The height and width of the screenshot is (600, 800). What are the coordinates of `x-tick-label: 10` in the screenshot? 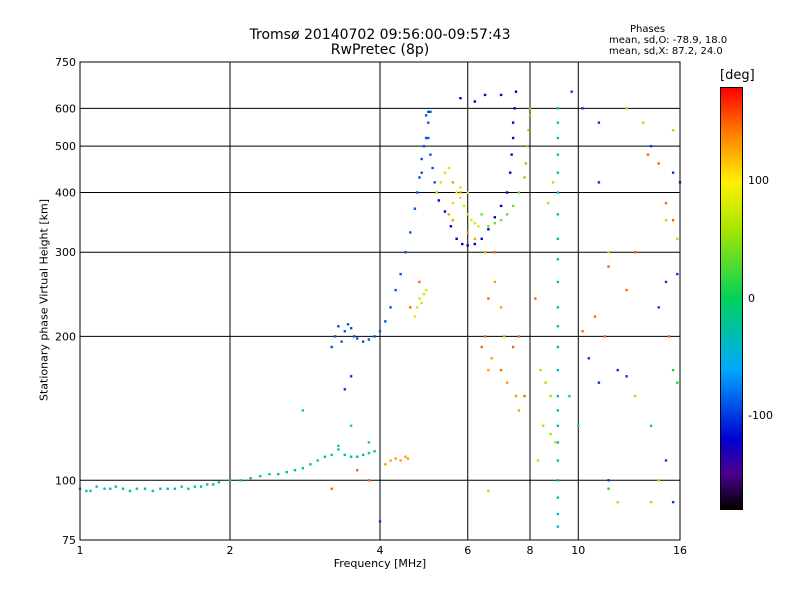 It's located at (578, 550).